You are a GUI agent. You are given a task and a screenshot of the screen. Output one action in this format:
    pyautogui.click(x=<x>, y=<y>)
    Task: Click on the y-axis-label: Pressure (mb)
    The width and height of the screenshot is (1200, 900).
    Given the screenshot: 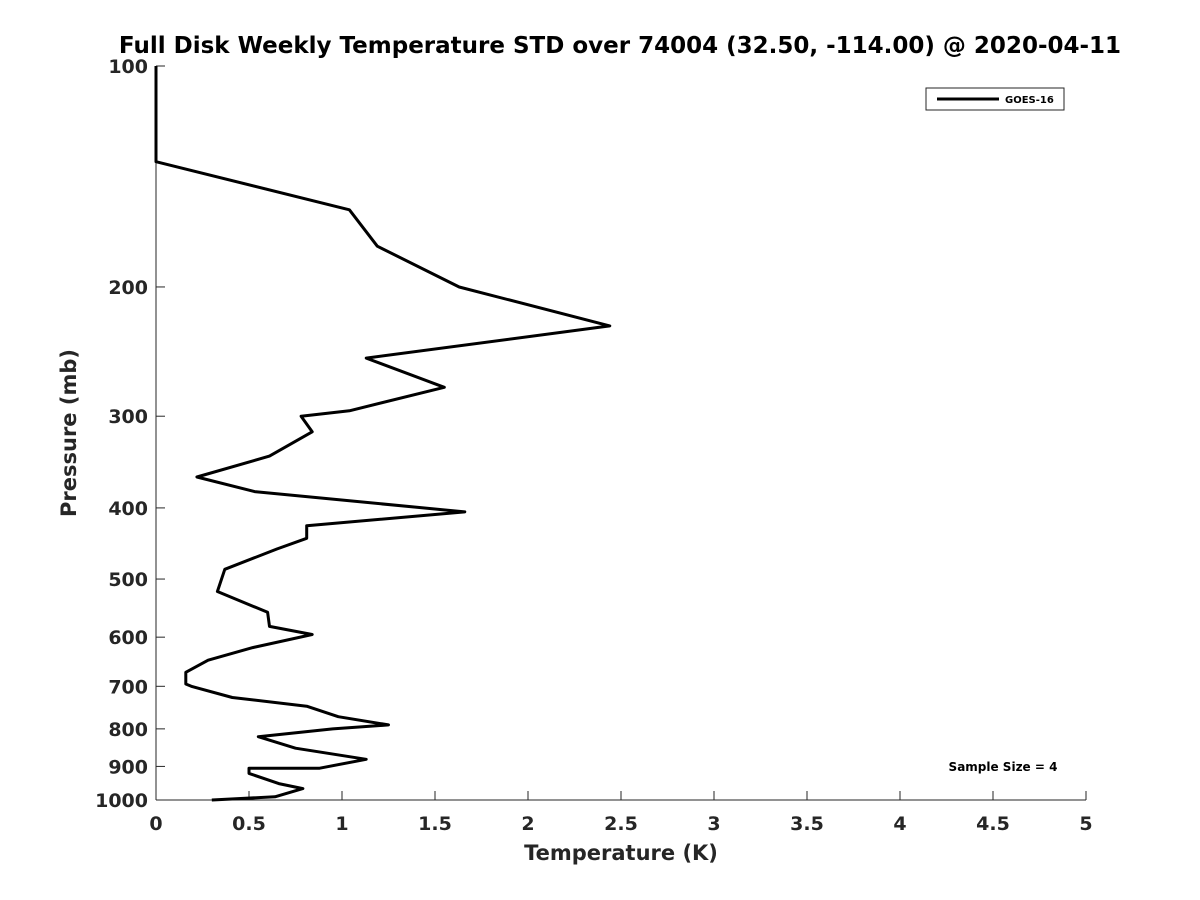 What is the action you would take?
    pyautogui.click(x=69, y=433)
    